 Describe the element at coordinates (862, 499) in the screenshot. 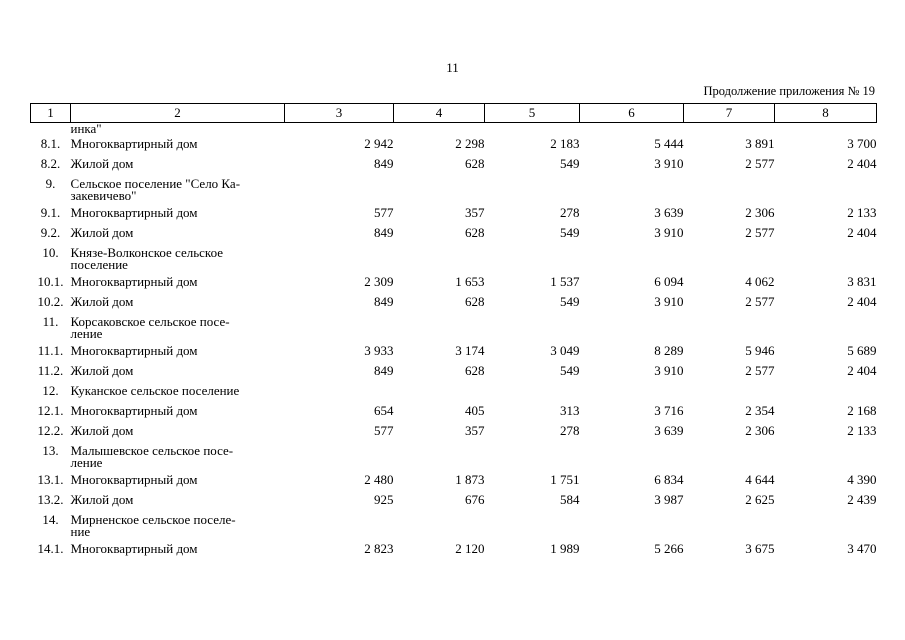

I see `value-col-8: 2 439` at that location.